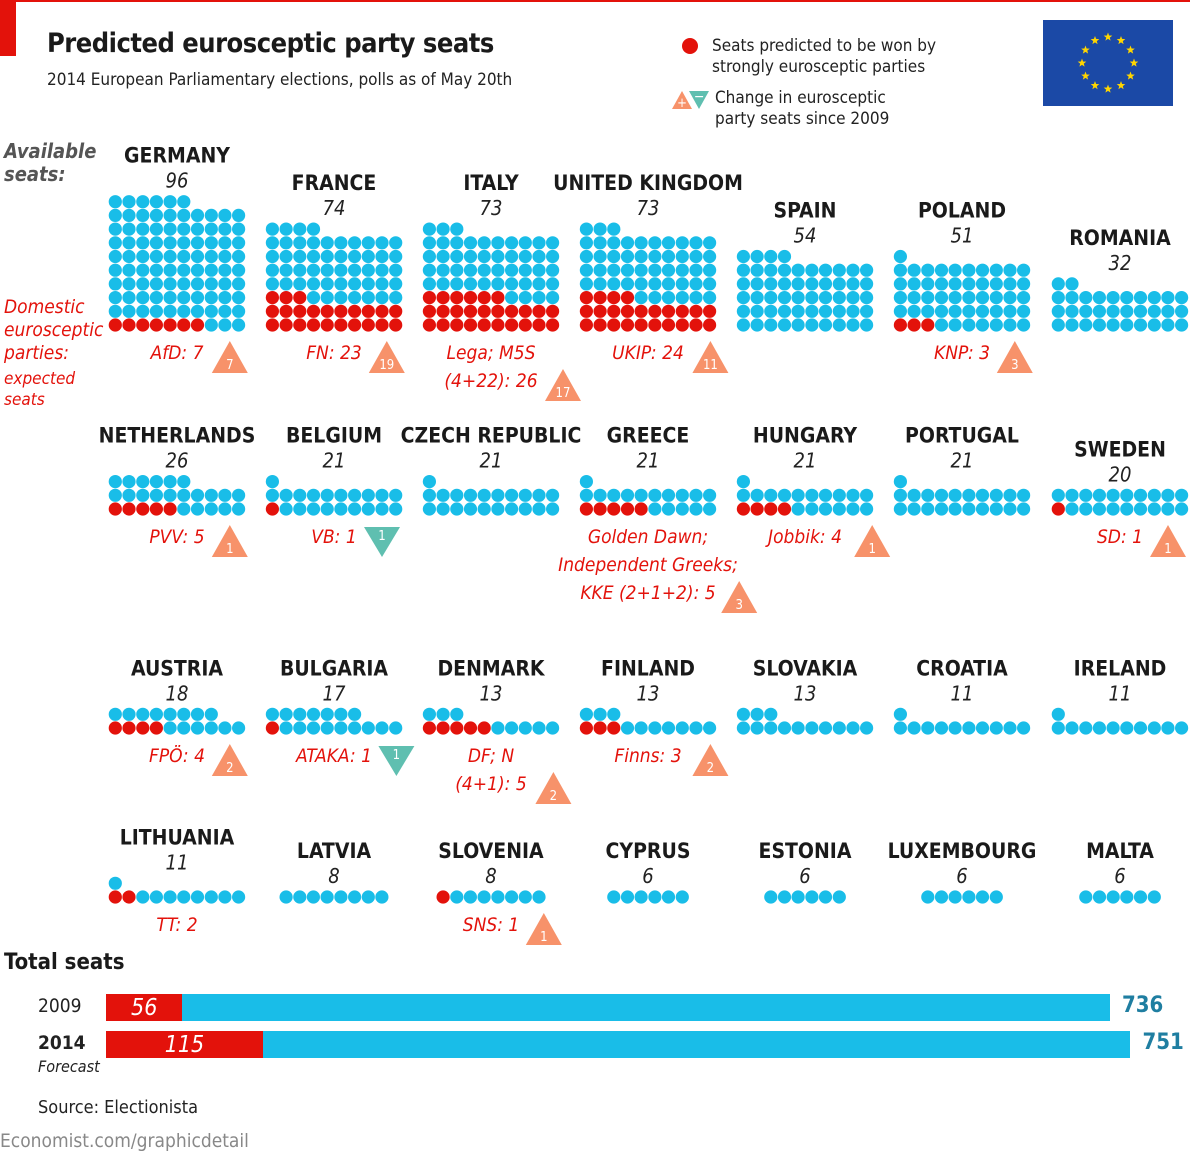  What do you see at coordinates (1120, 238) in the screenshot?
I see `country-name: ROMANIA` at bounding box center [1120, 238].